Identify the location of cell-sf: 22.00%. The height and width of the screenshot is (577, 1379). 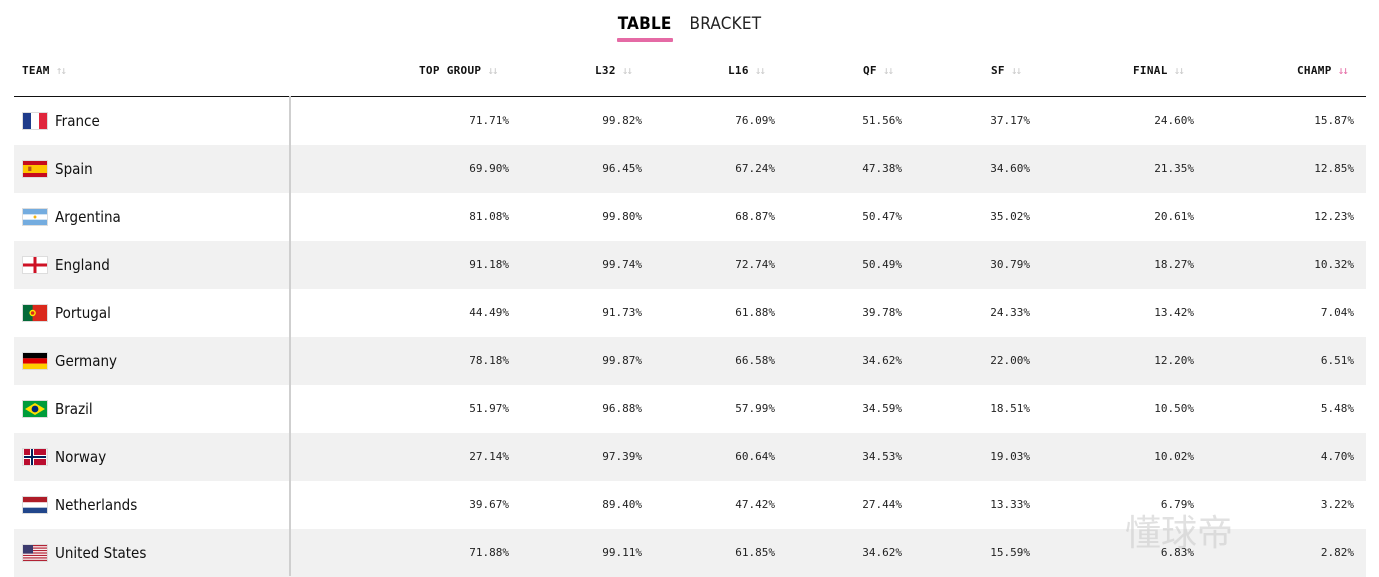
(1010, 360).